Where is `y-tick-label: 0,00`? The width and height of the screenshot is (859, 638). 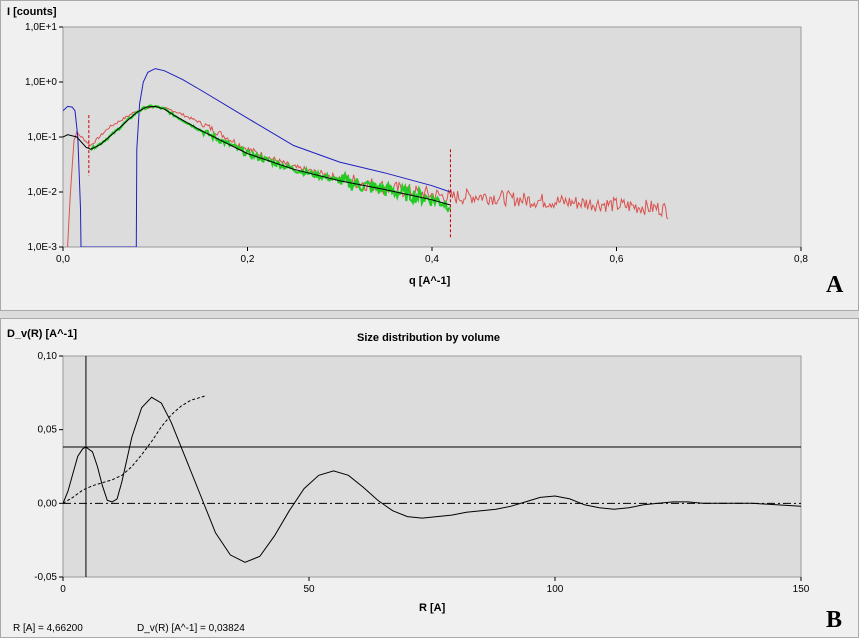 y-tick-label: 0,00 is located at coordinates (48, 503).